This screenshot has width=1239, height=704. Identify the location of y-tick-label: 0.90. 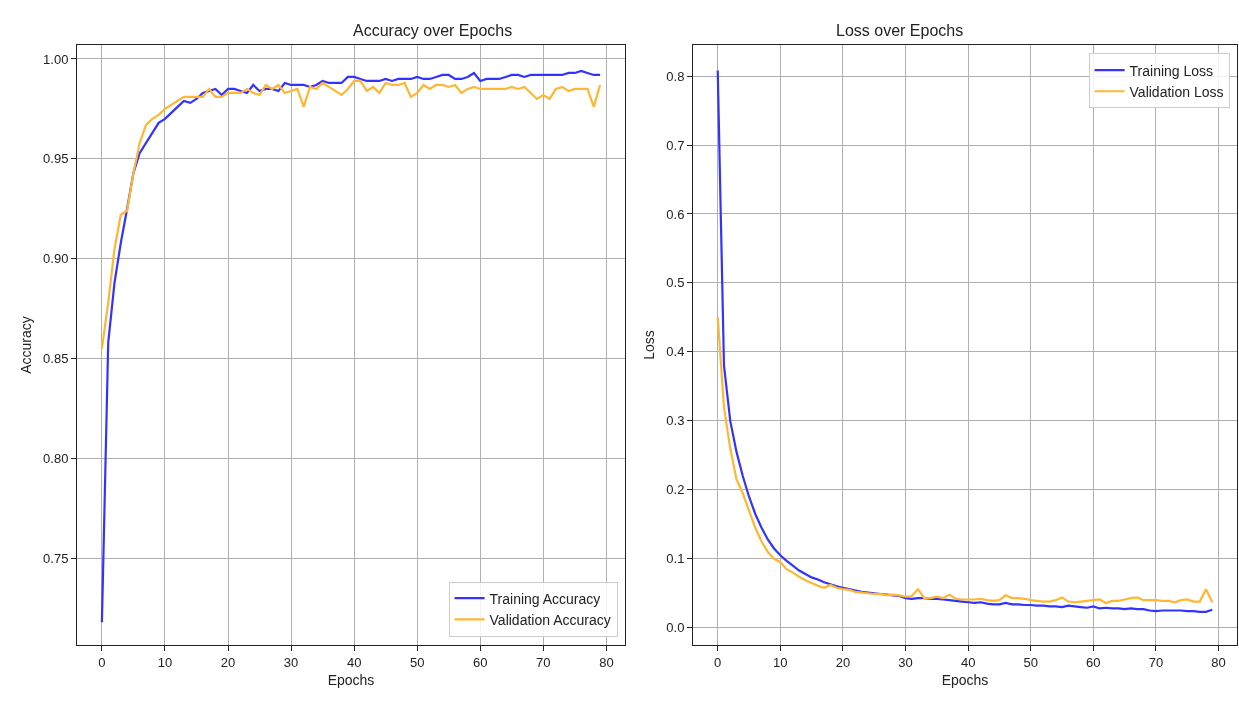
(56, 259).